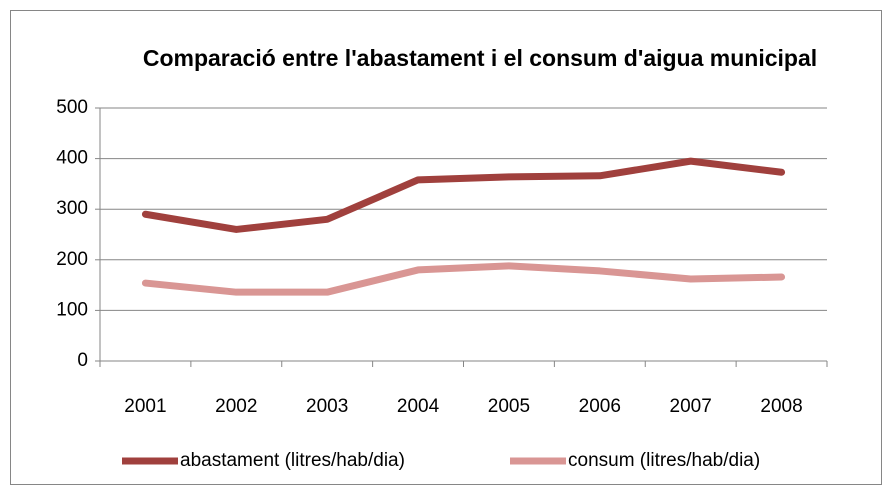  I want to click on y-tick-label: 500, so click(72, 107).